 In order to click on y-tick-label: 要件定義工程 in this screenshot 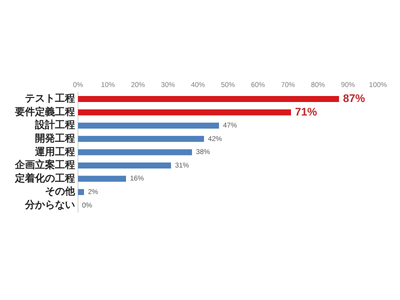, I will do `click(44, 112)`.